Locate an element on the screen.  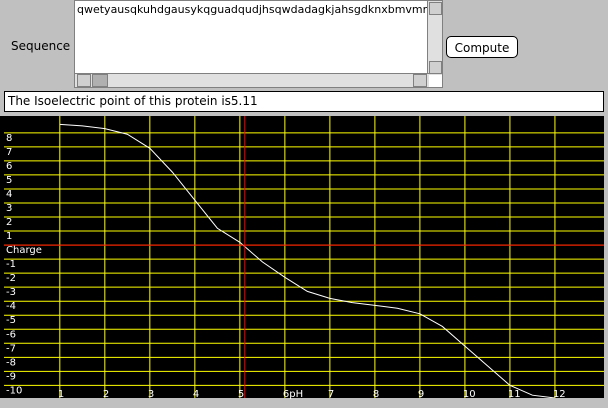
result-value: 5.11 is located at coordinates (244, 101).